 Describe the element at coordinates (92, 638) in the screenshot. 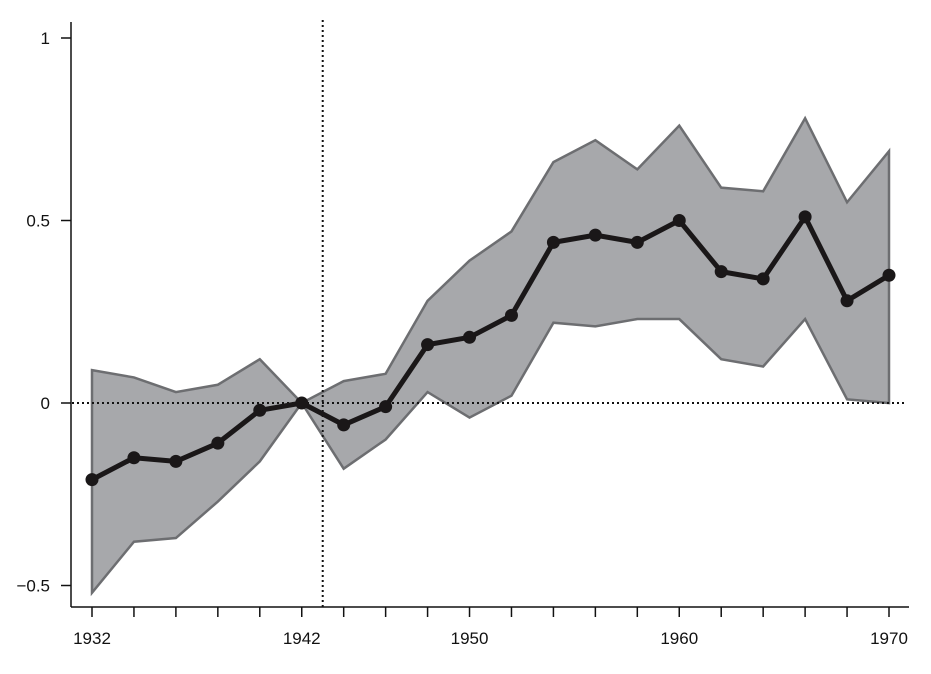

I see `x-tick-label: 1932` at that location.